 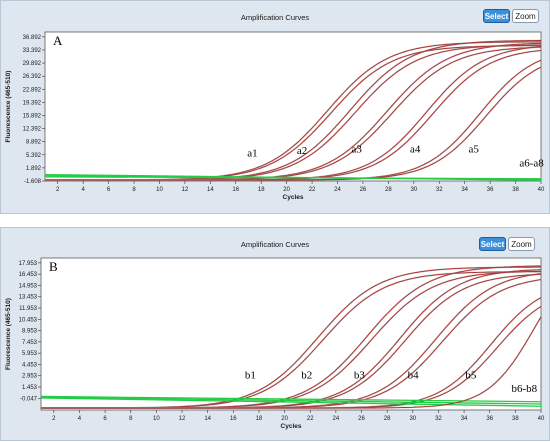 I want to click on series-label: b4, so click(x=414, y=375).